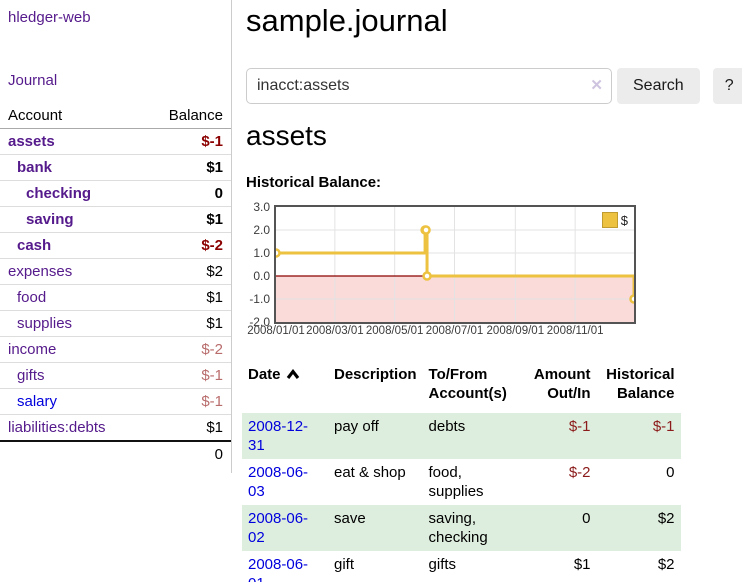 This screenshot has width=742, height=582. I want to click on chart-plot-area: $, so click(455, 264).